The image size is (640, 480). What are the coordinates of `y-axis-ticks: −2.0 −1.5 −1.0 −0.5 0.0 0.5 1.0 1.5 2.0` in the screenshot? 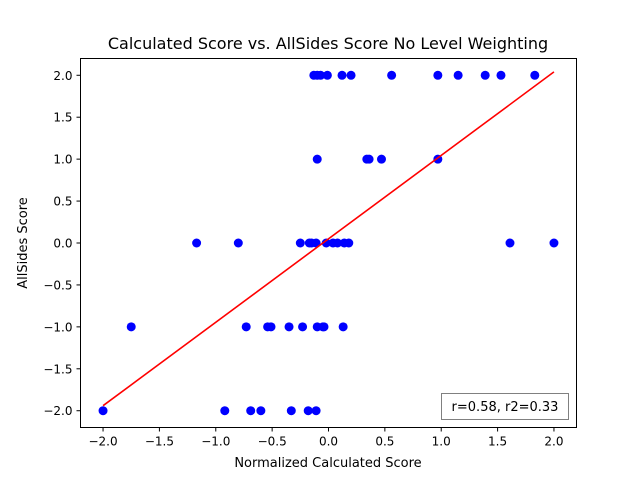 It's located at (62, 243).